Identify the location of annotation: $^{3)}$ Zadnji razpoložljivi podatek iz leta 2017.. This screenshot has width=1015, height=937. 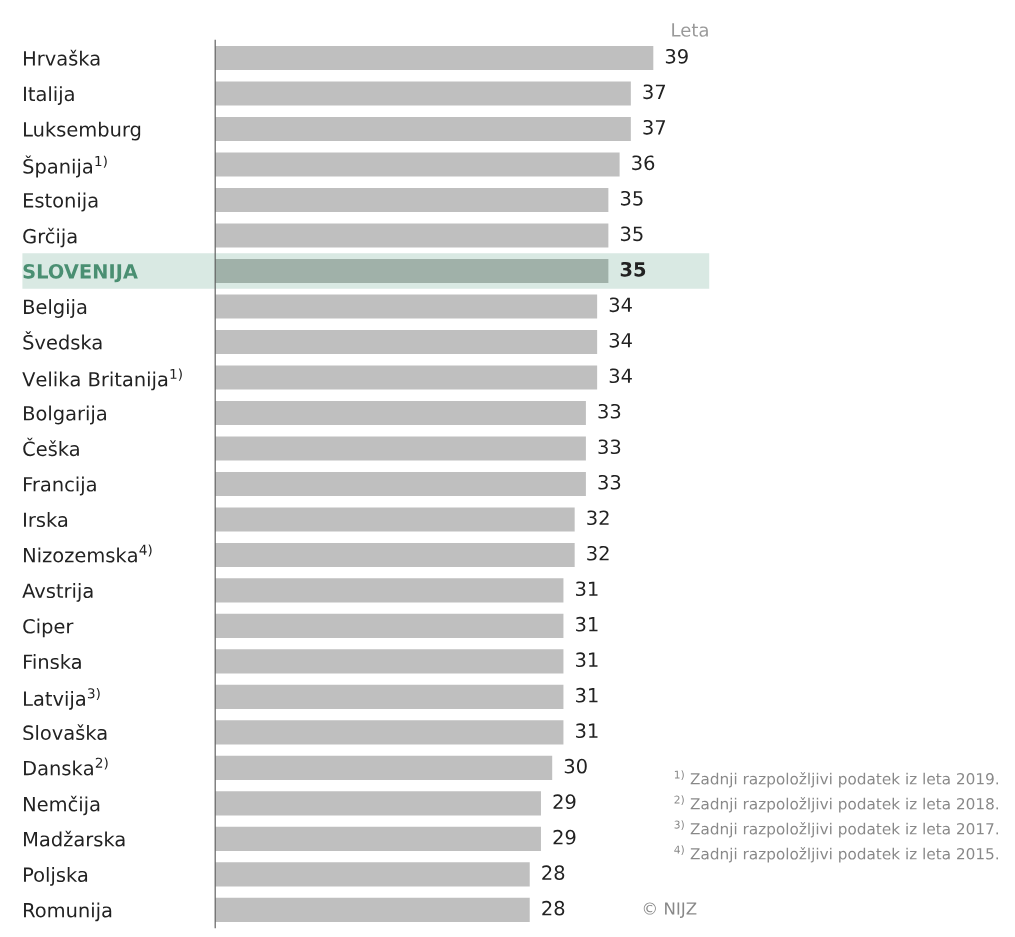
(836, 829).